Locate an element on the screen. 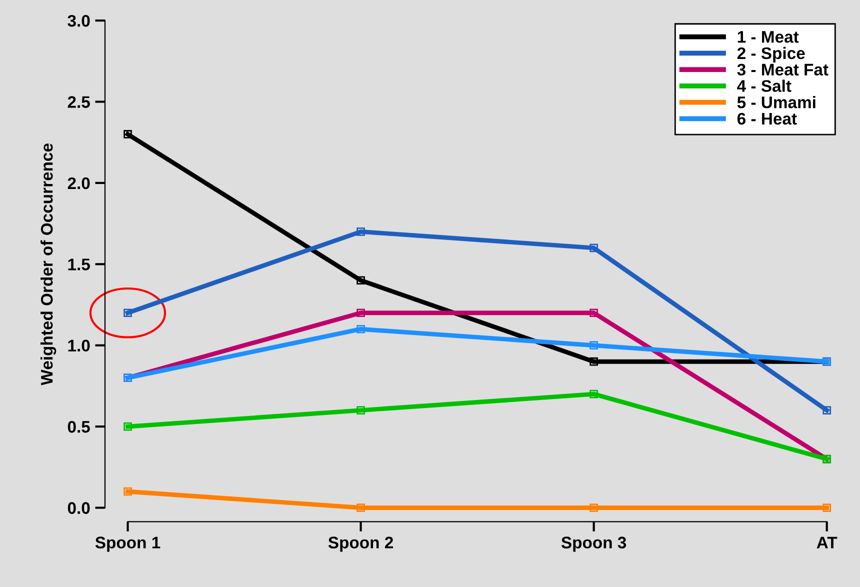 The image size is (860, 587). legend-label: 4 - Salt is located at coordinates (764, 86).